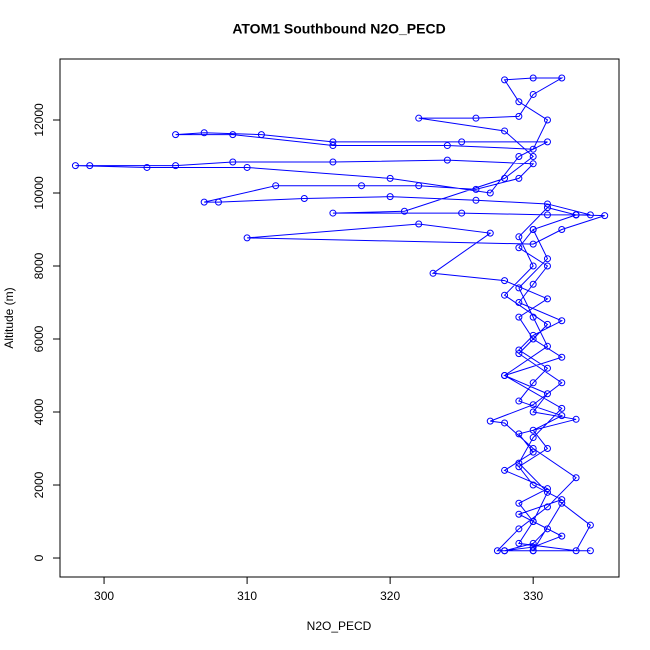 Image resolution: width=650 pixels, height=650 pixels. What do you see at coordinates (39, 265) in the screenshot?
I see `y-tick-label: 8000` at bounding box center [39, 265].